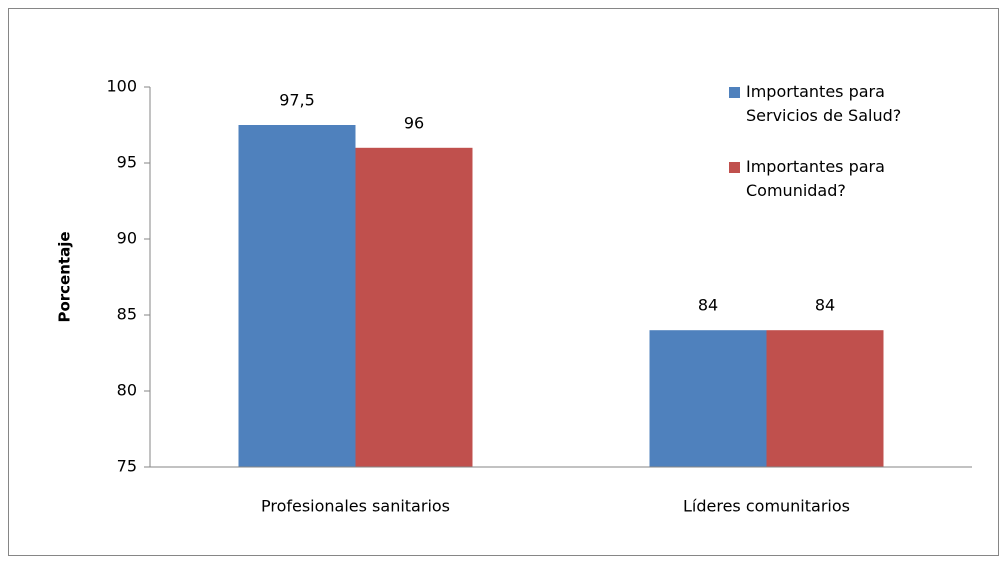 This screenshot has width=1007, height=563. Describe the element at coordinates (65, 276) in the screenshot. I see `y-axis-label: Porcentaje` at that location.